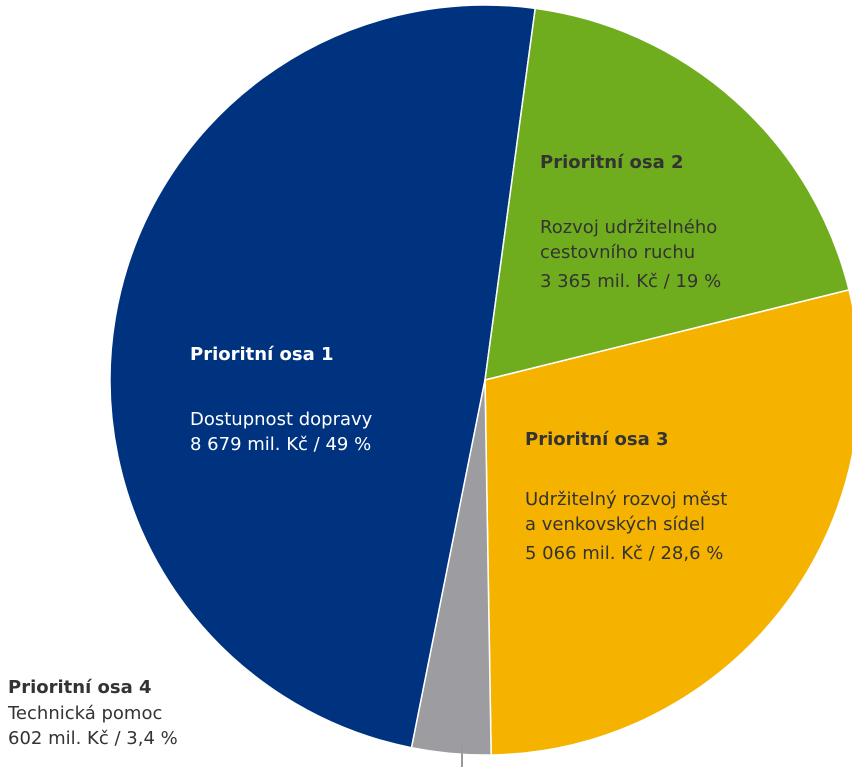  Describe the element at coordinates (451, 567) in the screenshot. I see `slice` at that location.